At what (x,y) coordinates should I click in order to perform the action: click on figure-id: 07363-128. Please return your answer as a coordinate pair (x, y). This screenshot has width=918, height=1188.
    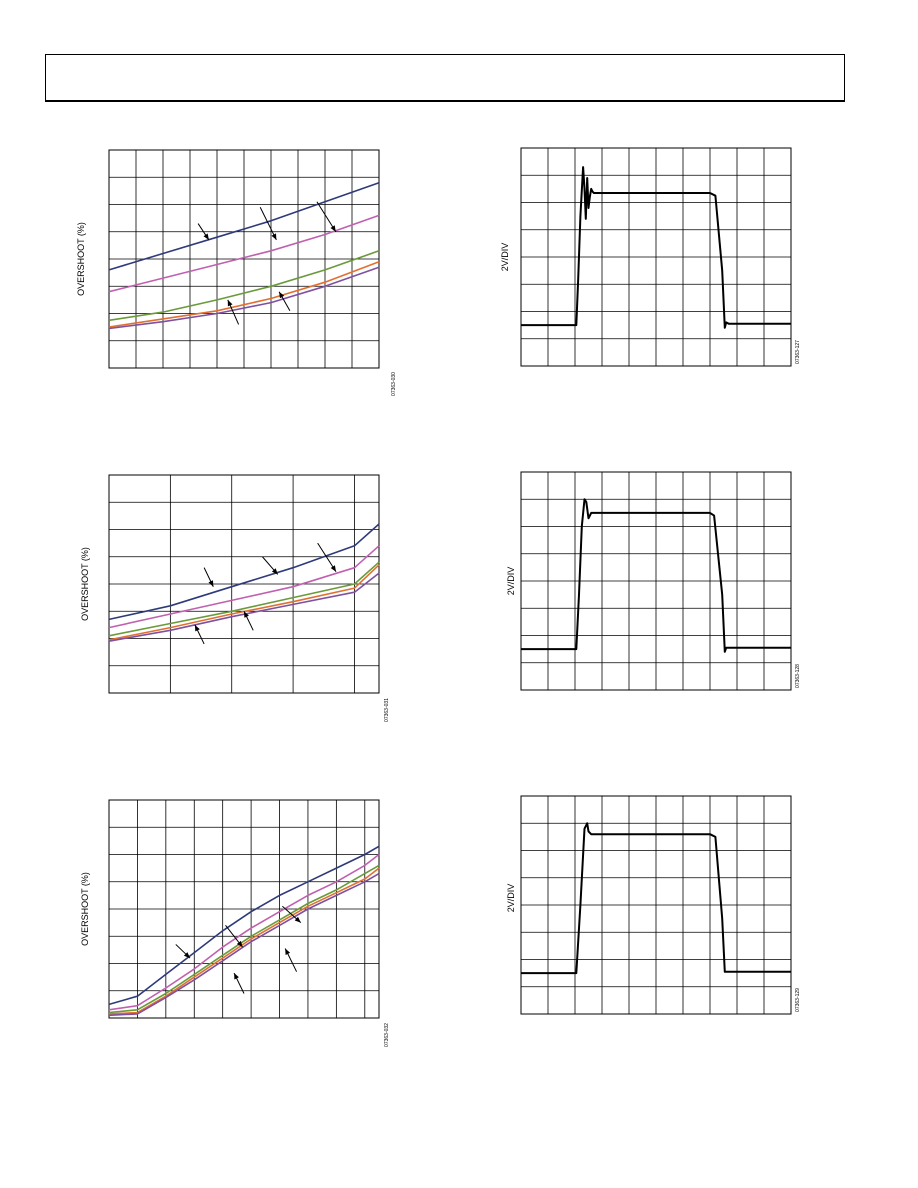
    Looking at the image, I should click on (798, 676).